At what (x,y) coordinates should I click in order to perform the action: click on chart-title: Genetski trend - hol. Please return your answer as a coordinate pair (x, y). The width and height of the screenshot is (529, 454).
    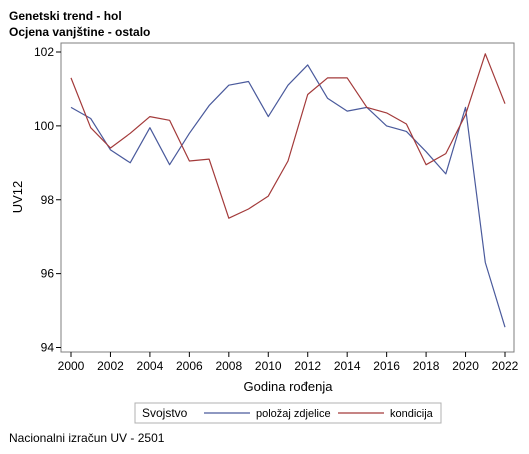
    Looking at the image, I should click on (65, 16).